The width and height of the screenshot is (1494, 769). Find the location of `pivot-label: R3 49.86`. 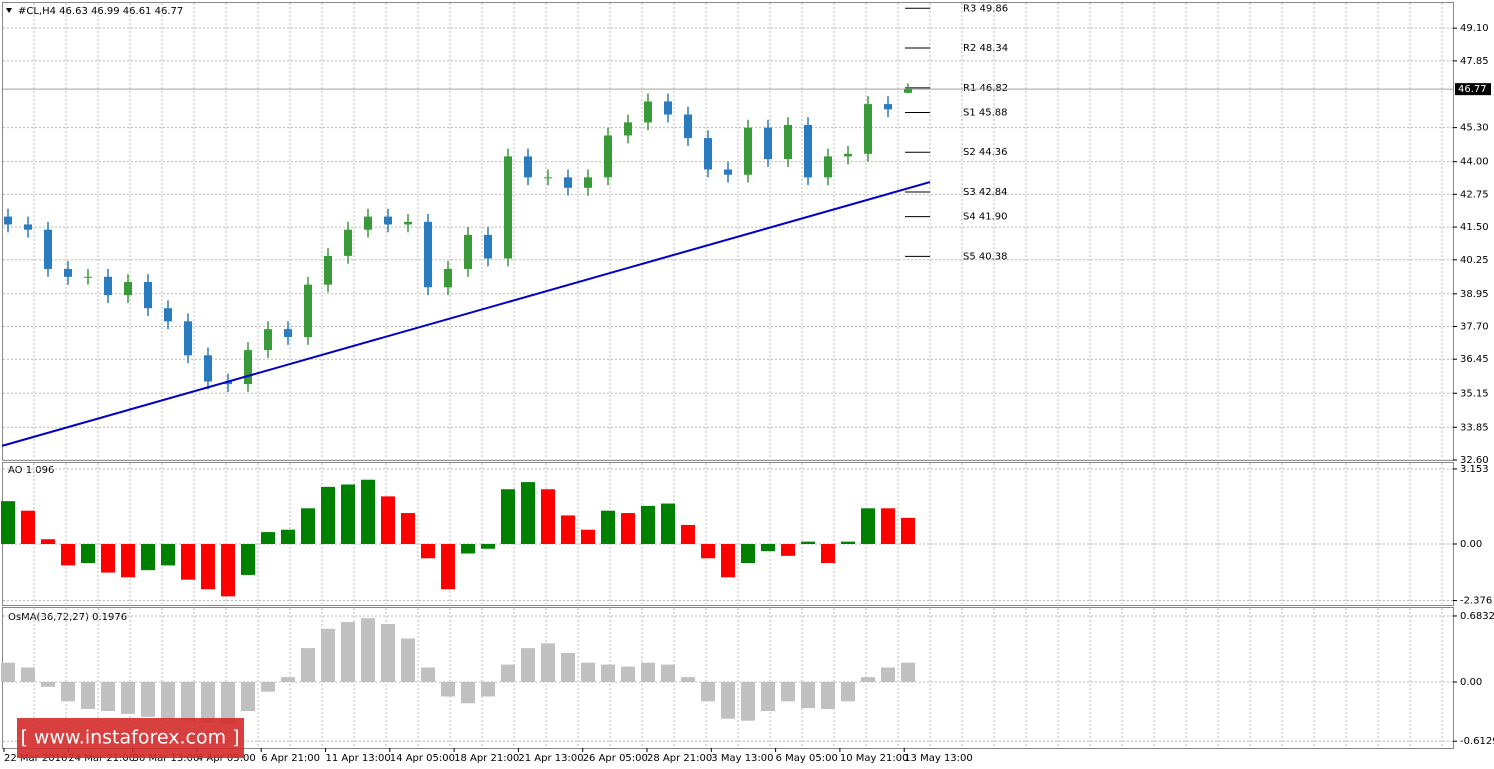

pivot-label: R3 49.86 is located at coordinates (985, 8).